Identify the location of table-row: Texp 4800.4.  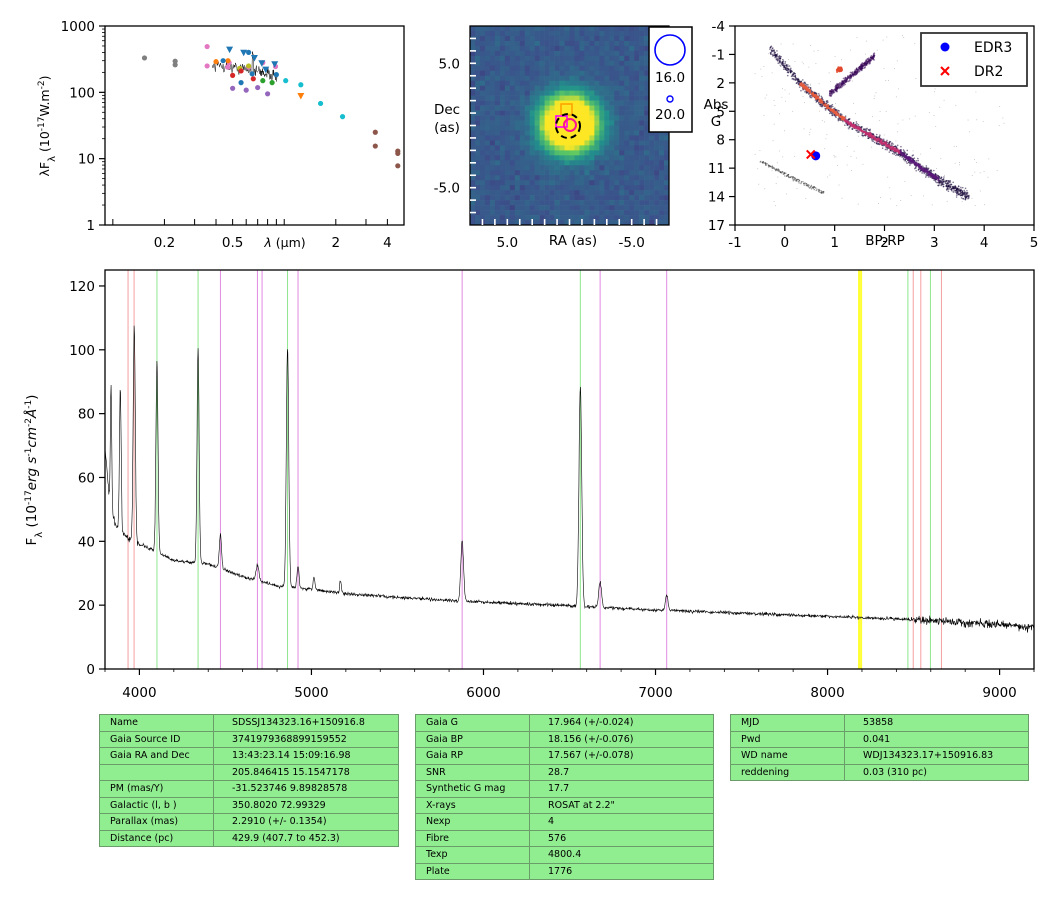
(564, 855).